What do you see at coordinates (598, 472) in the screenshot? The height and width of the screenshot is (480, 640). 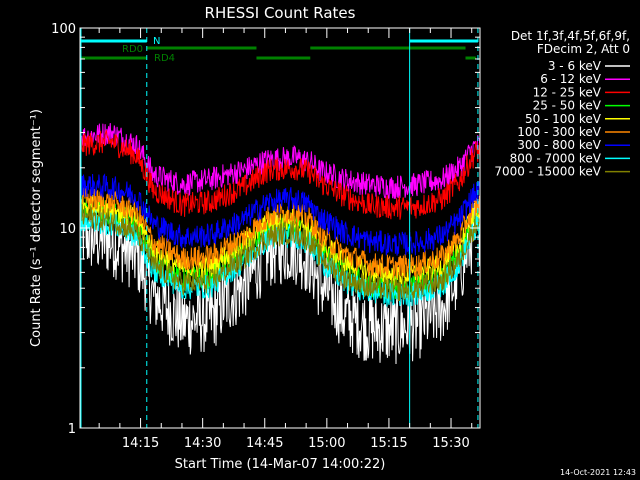 I see `footer-timestamp: 14-Oct-2021 12:43` at bounding box center [598, 472].